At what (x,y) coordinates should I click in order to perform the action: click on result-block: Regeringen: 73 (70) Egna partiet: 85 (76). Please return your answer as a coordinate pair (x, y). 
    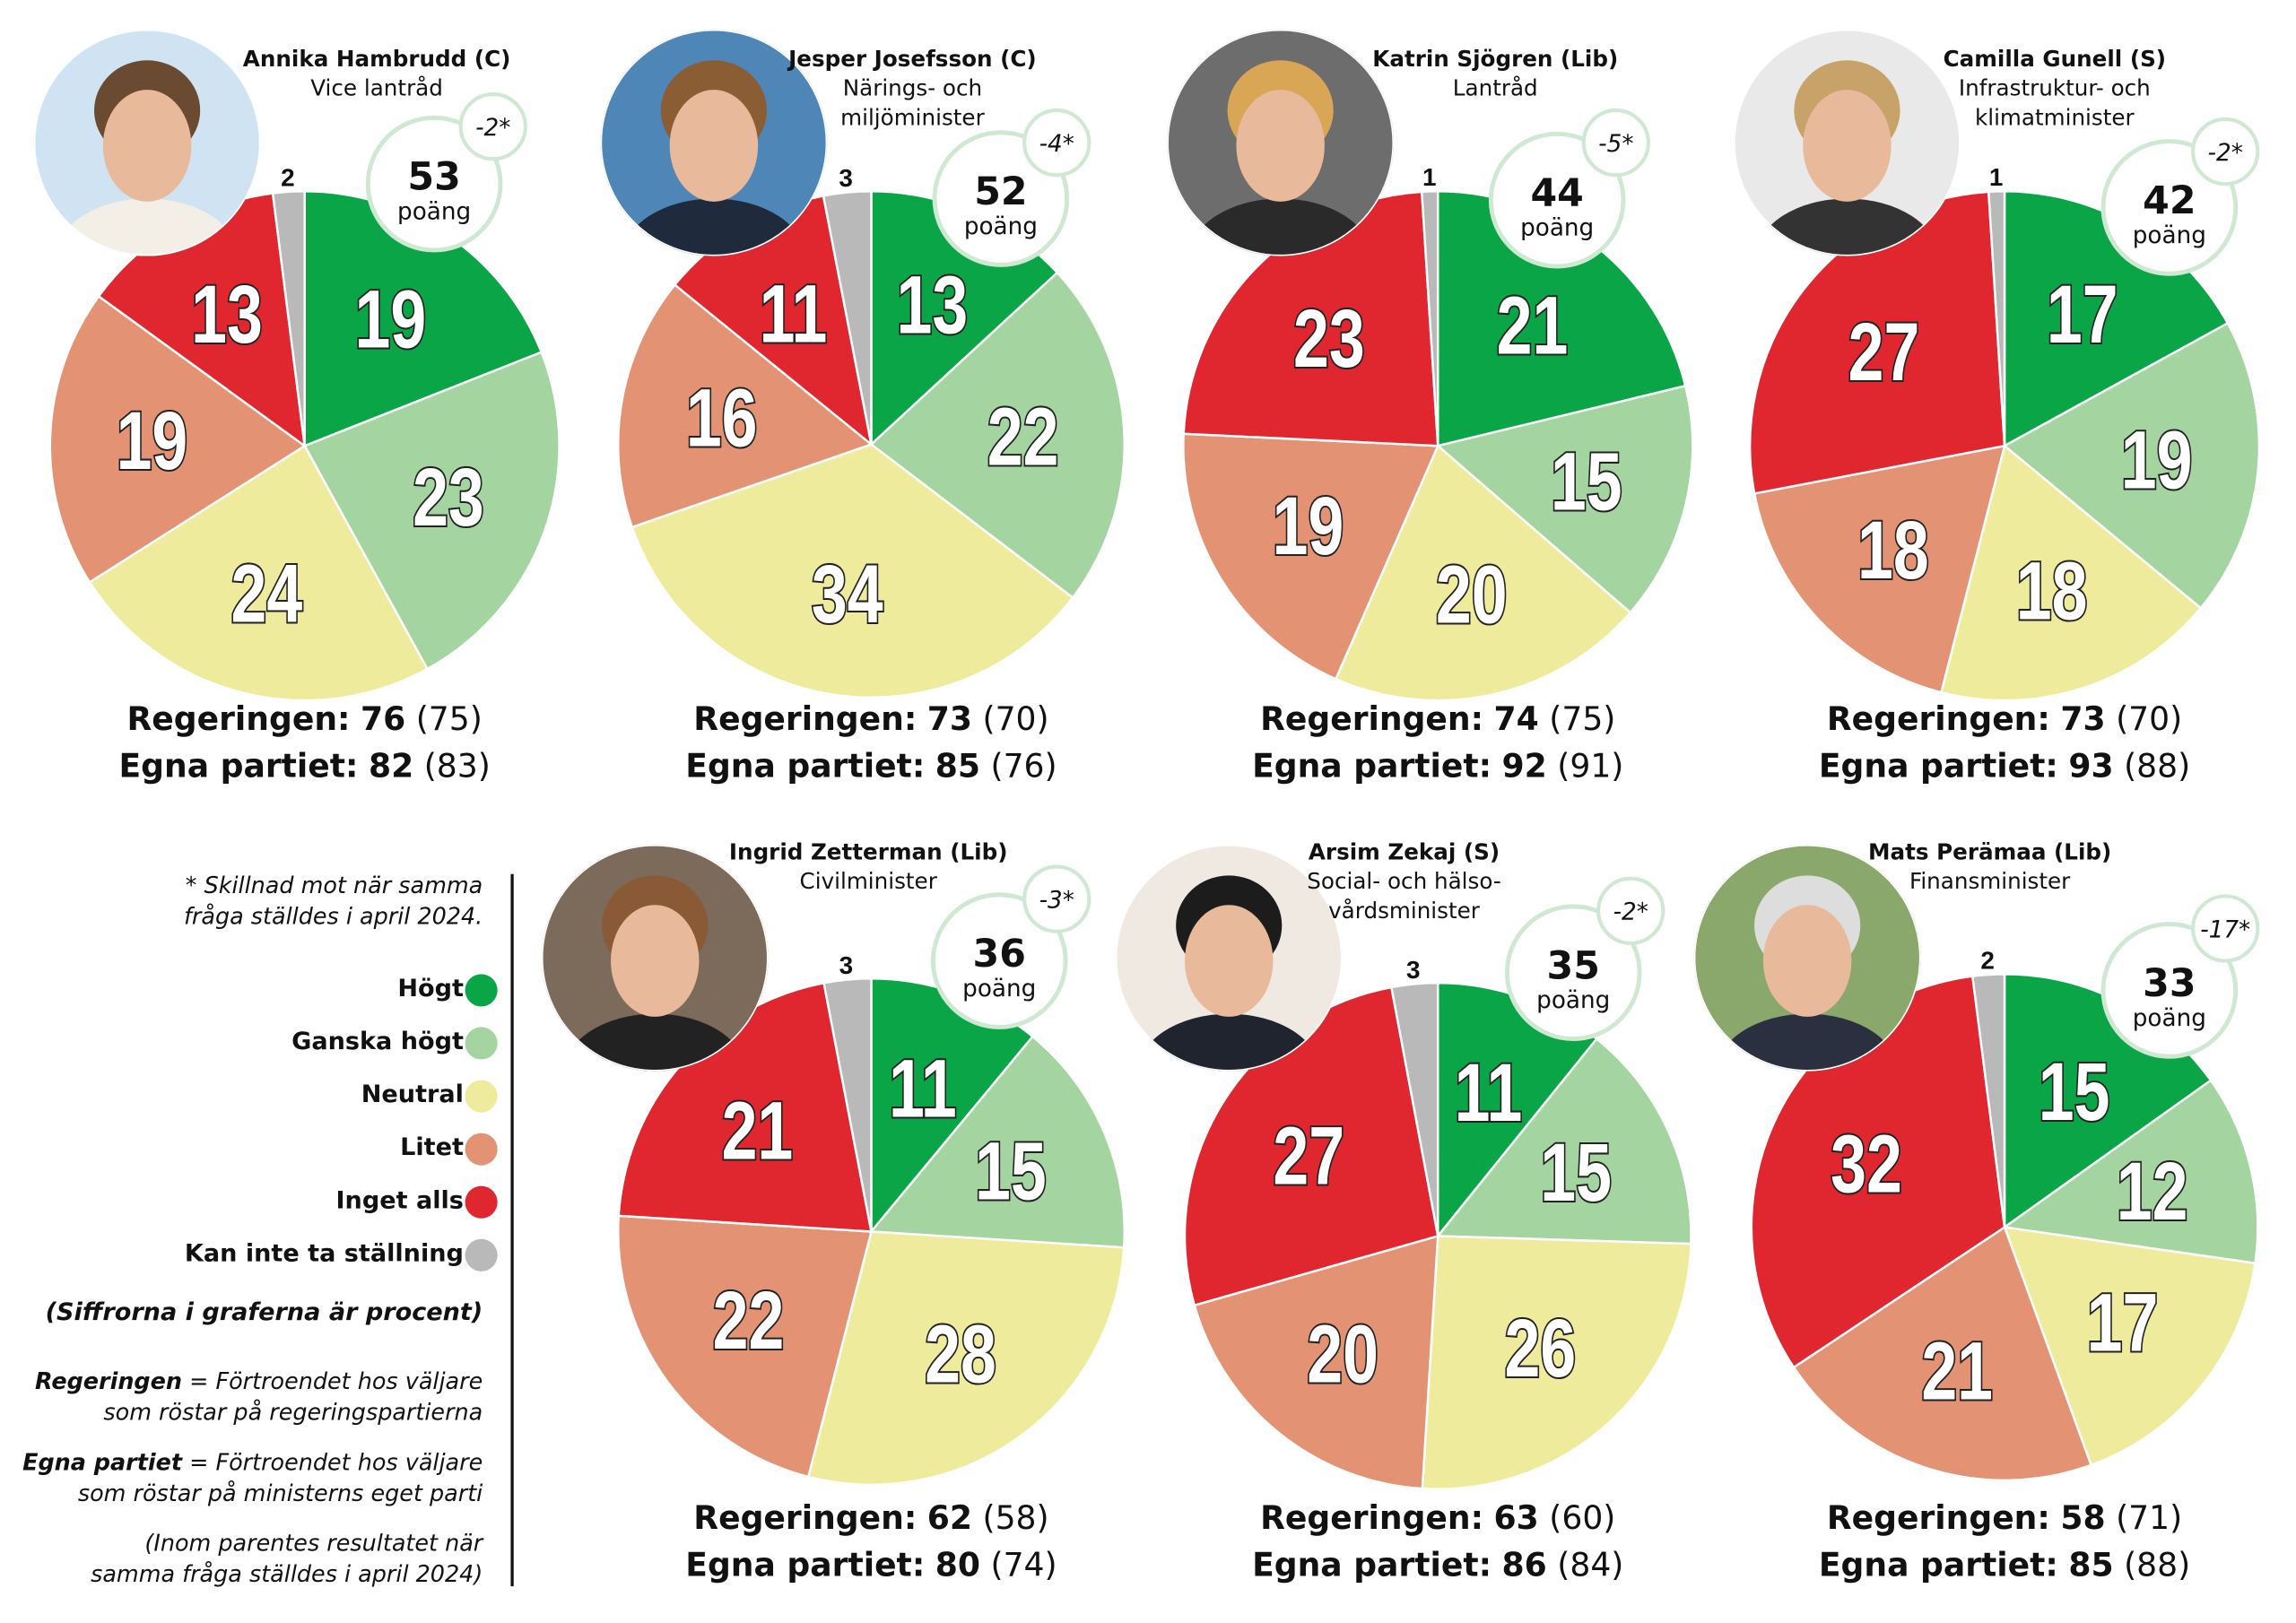
    Looking at the image, I should click on (871, 745).